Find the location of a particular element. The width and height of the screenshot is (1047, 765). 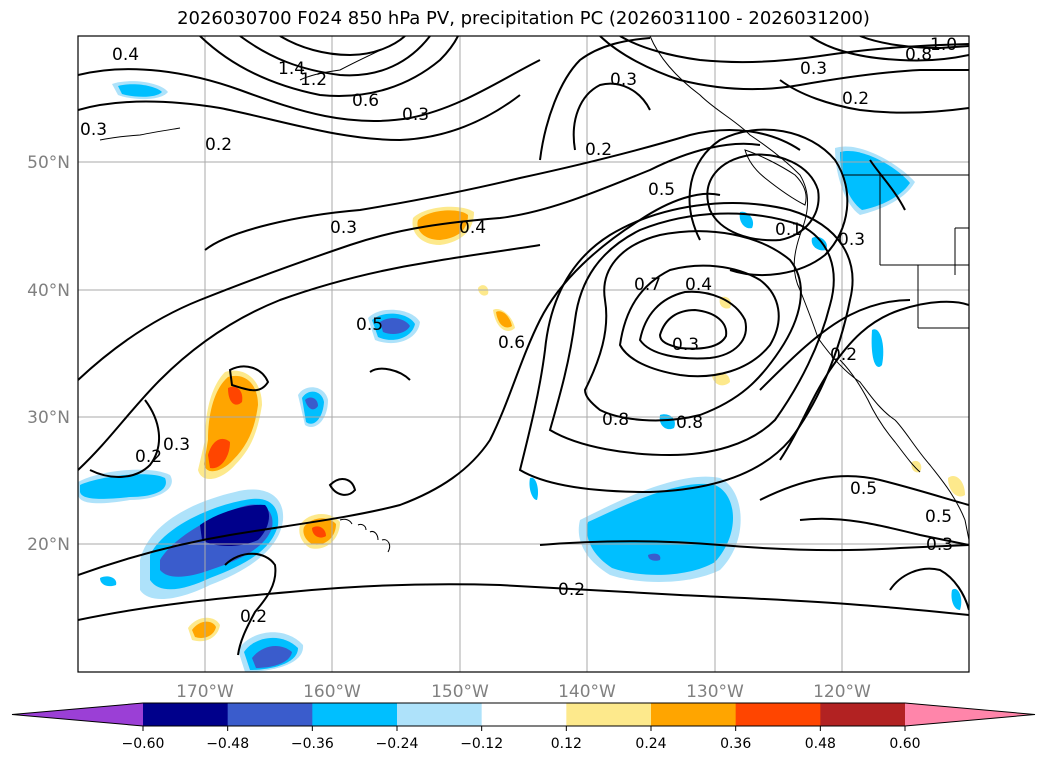

lon-tick-label: 120°W is located at coordinates (842, 692).